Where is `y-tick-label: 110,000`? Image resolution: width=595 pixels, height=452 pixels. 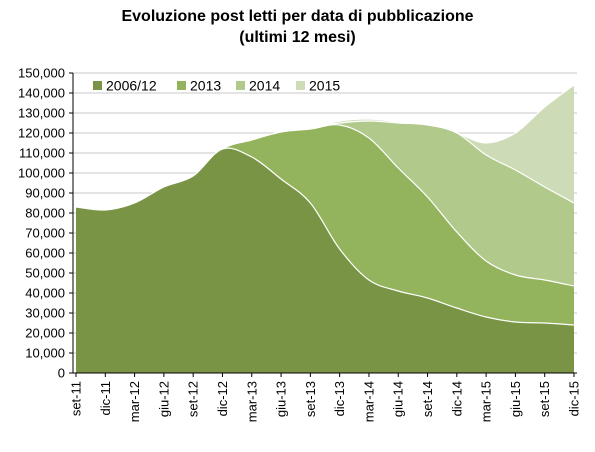
y-tick-label: 110,000 is located at coordinates (42, 153).